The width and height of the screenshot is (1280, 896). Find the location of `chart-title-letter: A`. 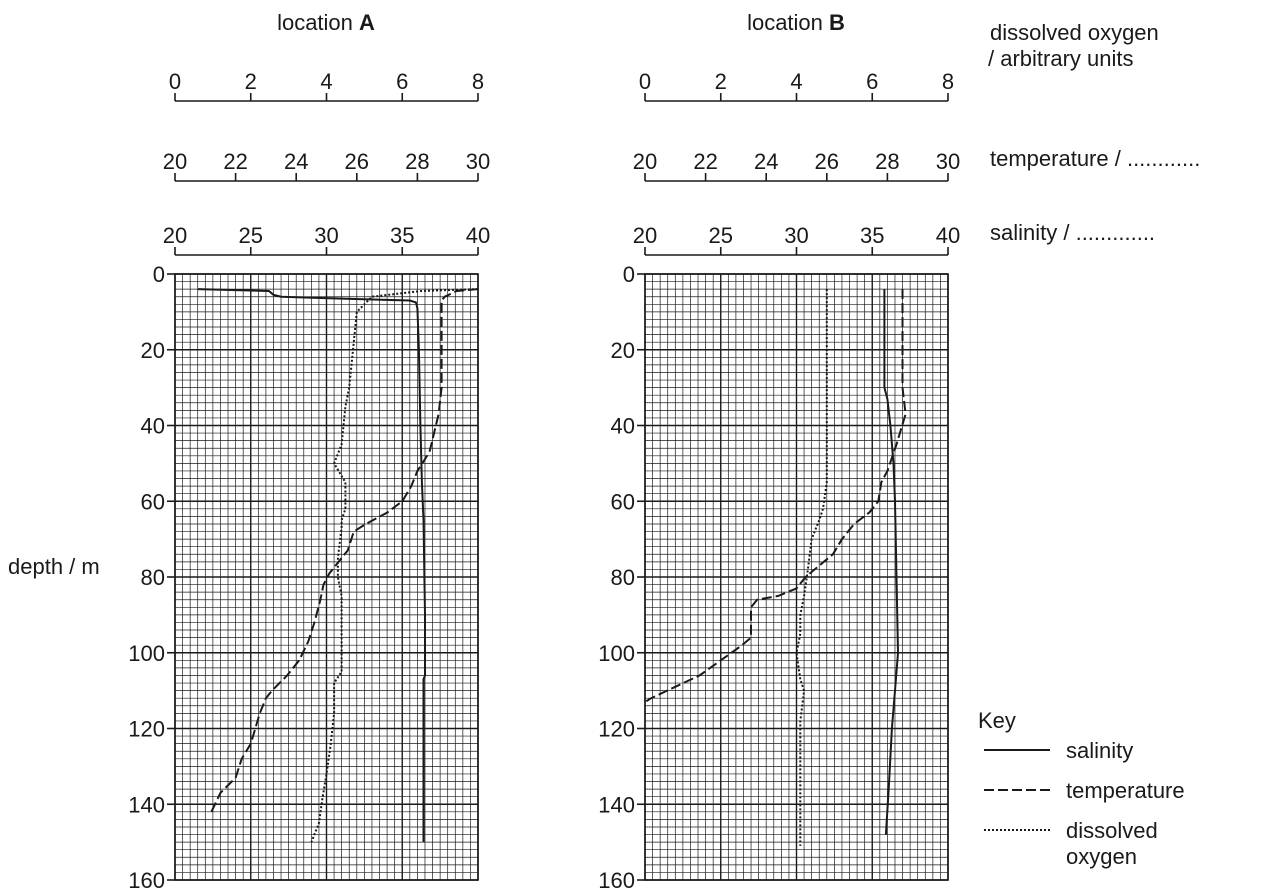

chart-title-letter: A is located at coordinates (367, 22).